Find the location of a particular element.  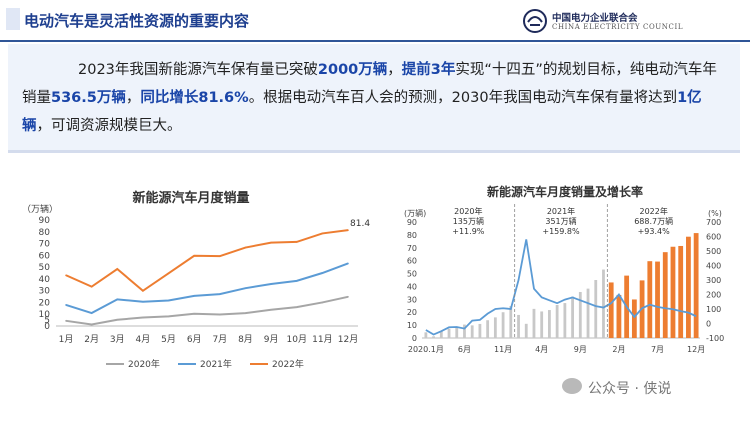

logo-text-en: CHINA ELECTRICITY COUNCIL is located at coordinates (618, 27).